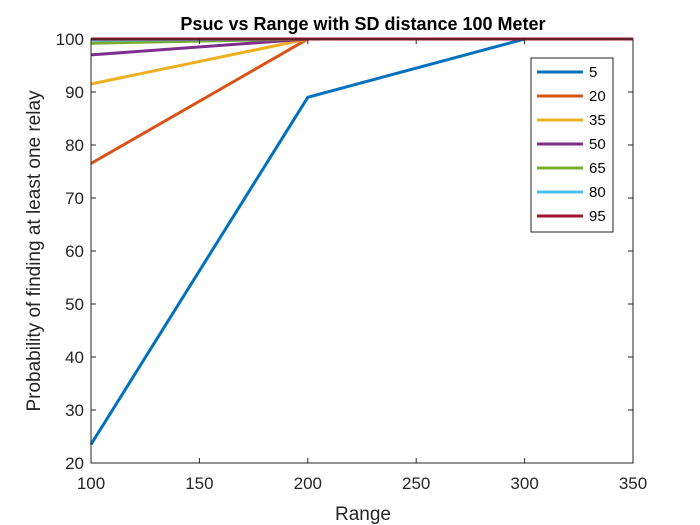  I want to click on legend-label-95: 95, so click(597, 216).